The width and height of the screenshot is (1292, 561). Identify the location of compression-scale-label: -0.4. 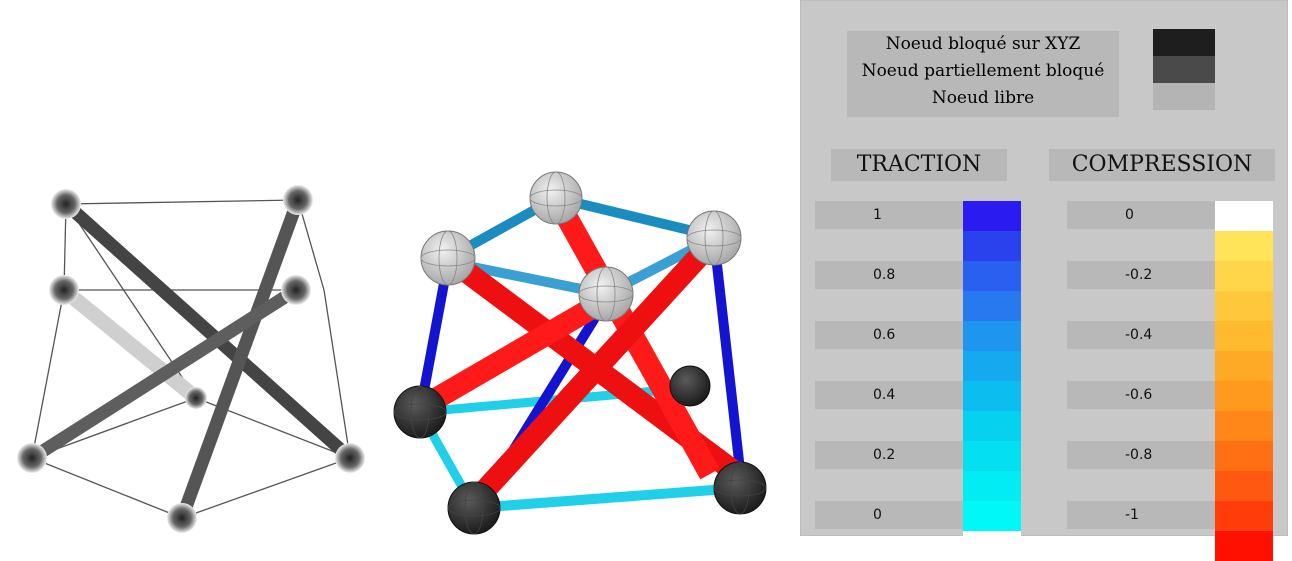
(1141, 335).